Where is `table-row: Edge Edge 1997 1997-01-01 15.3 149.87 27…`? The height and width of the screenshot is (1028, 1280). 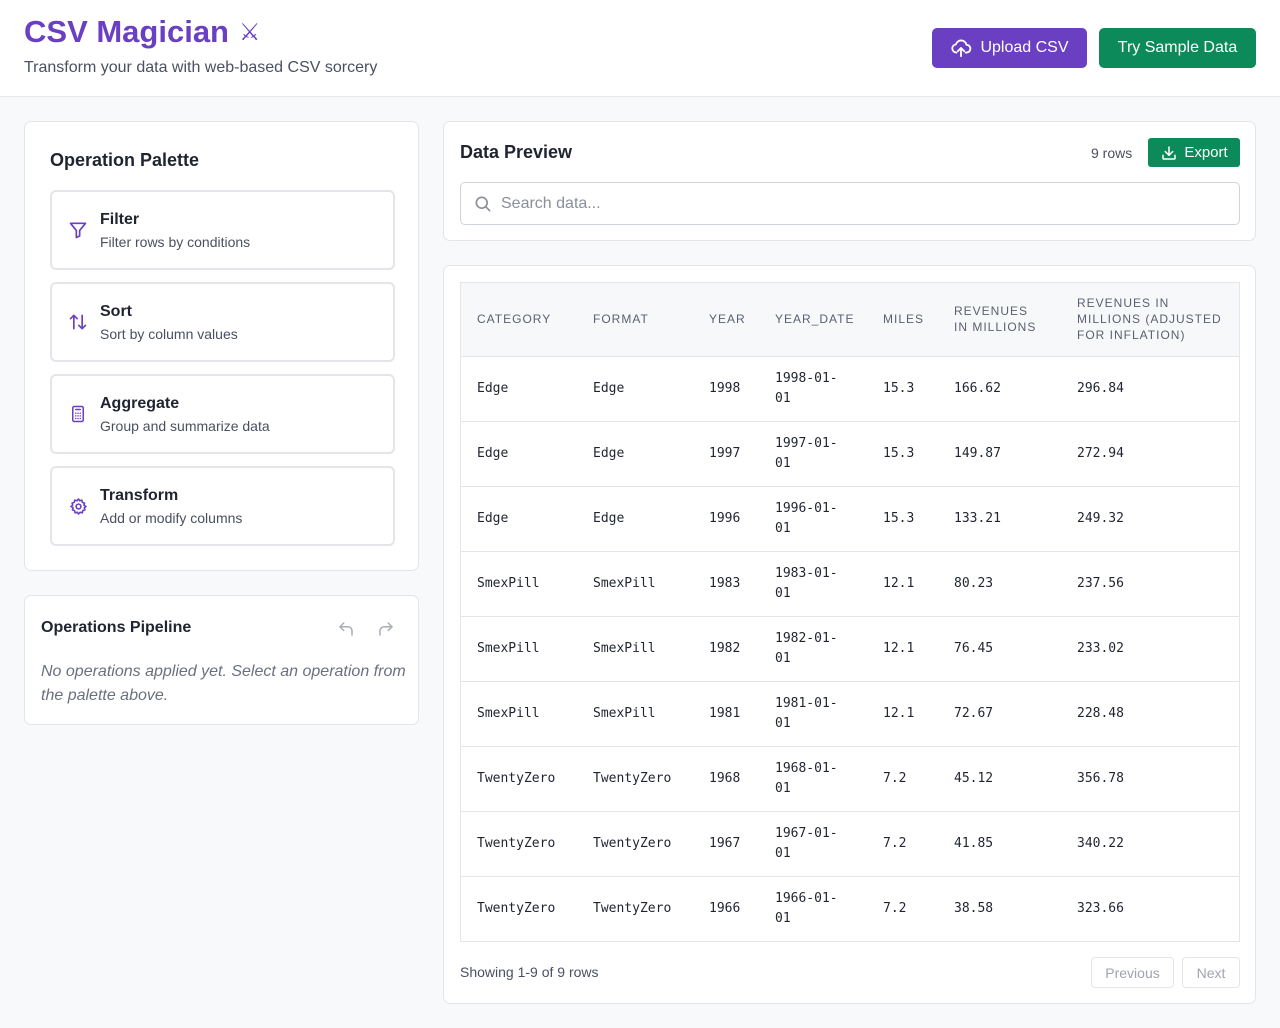 table-row: Edge Edge 1997 1997-01-01 15.3 149.87 27… is located at coordinates (850, 454).